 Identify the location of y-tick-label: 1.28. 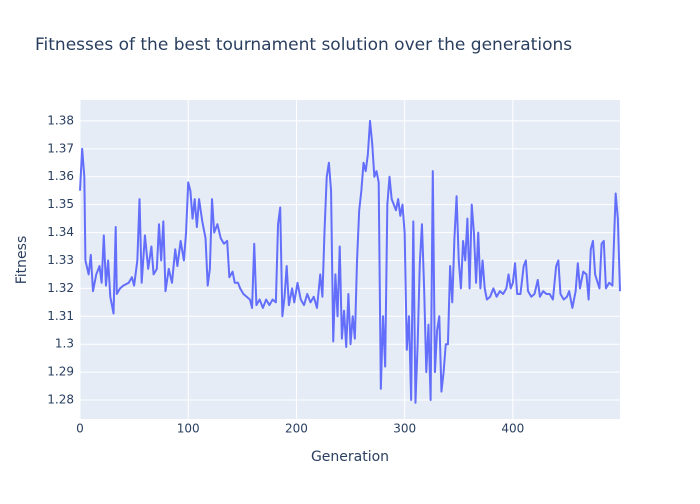
(60, 400).